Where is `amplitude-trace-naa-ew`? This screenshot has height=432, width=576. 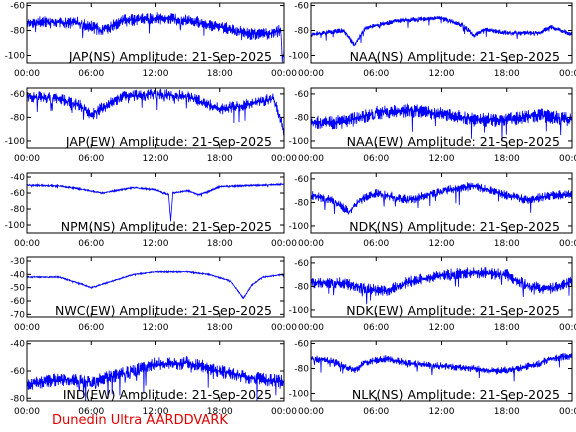
amplitude-trace-naa-ew is located at coordinates (441, 122).